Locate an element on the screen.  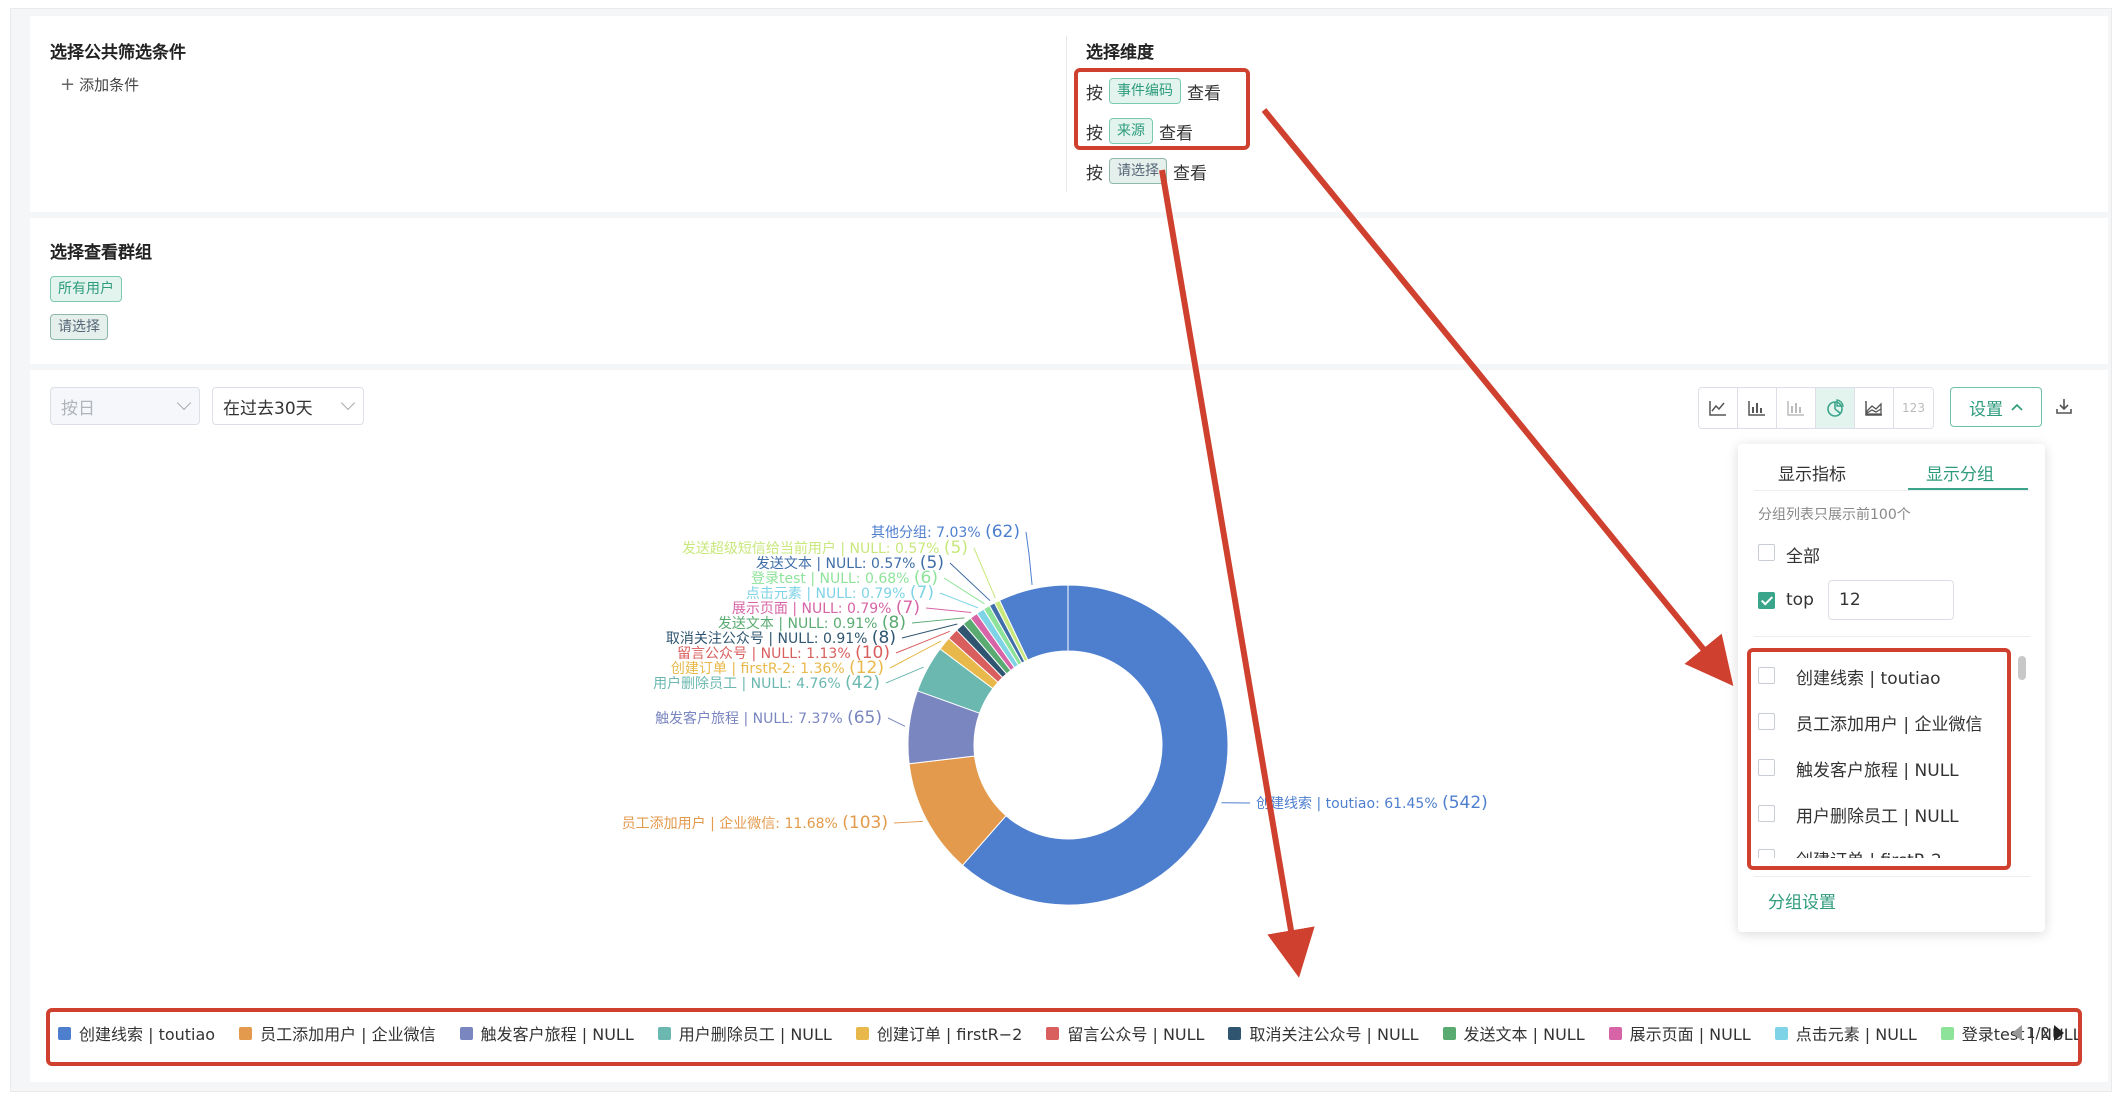
add-condition-label: 添加条件 is located at coordinates (109, 85).